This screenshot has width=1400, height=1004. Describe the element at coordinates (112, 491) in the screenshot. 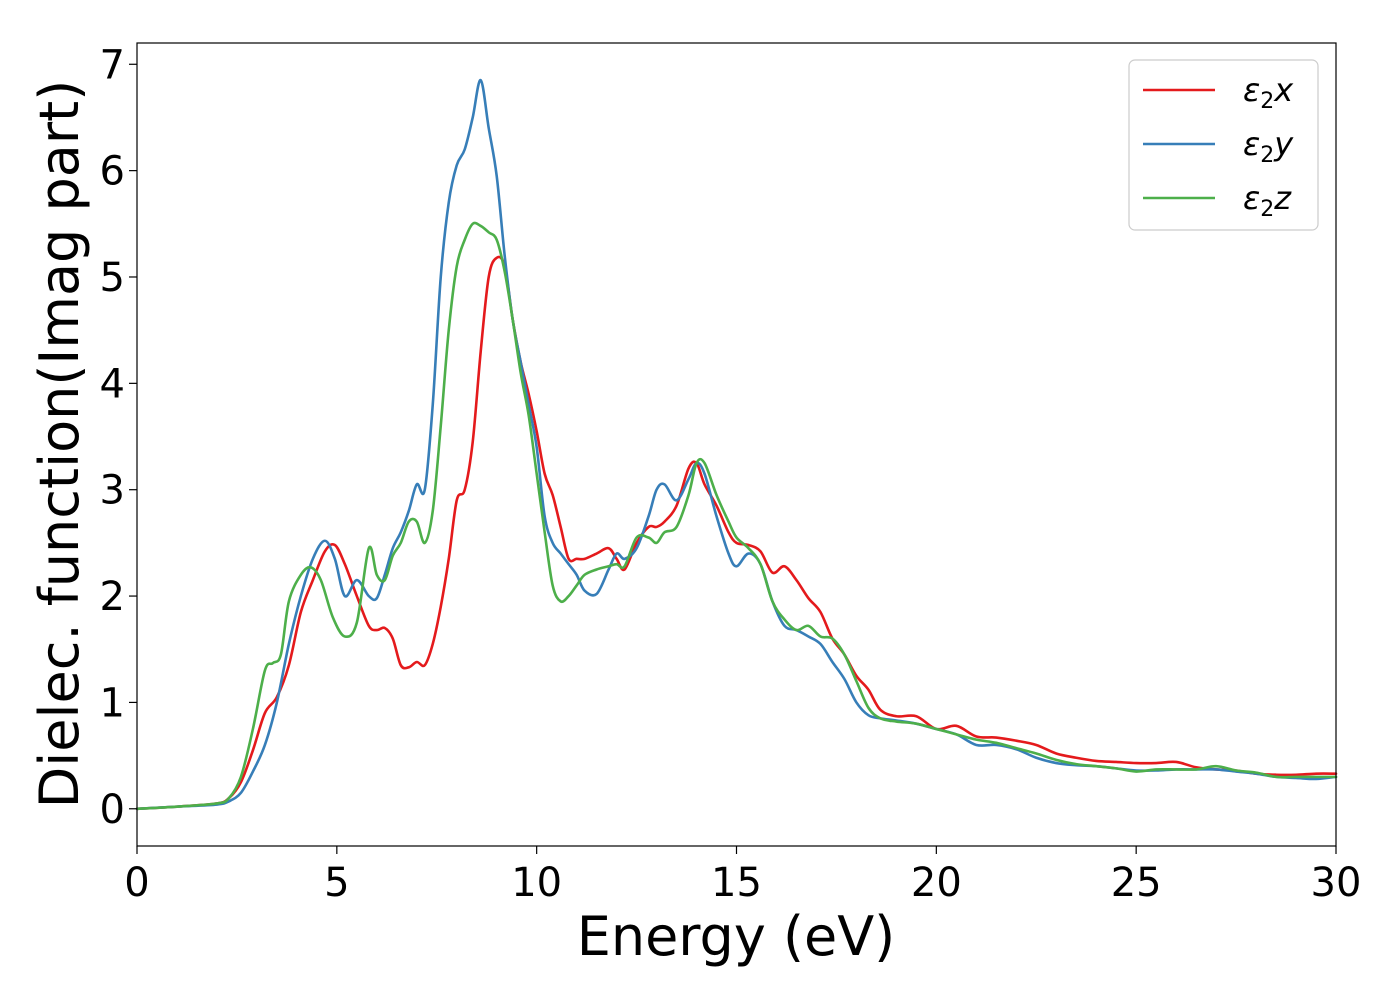

I see `y-tick-label: 3` at that location.